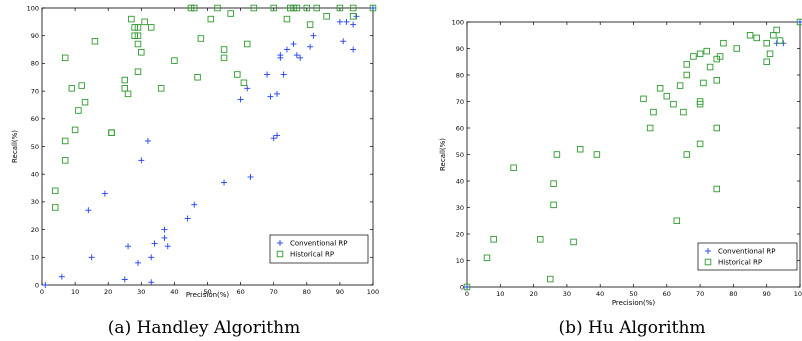 The image size is (802, 341). Describe the element at coordinates (373, 292) in the screenshot. I see `x-tick-label: 100` at that location.